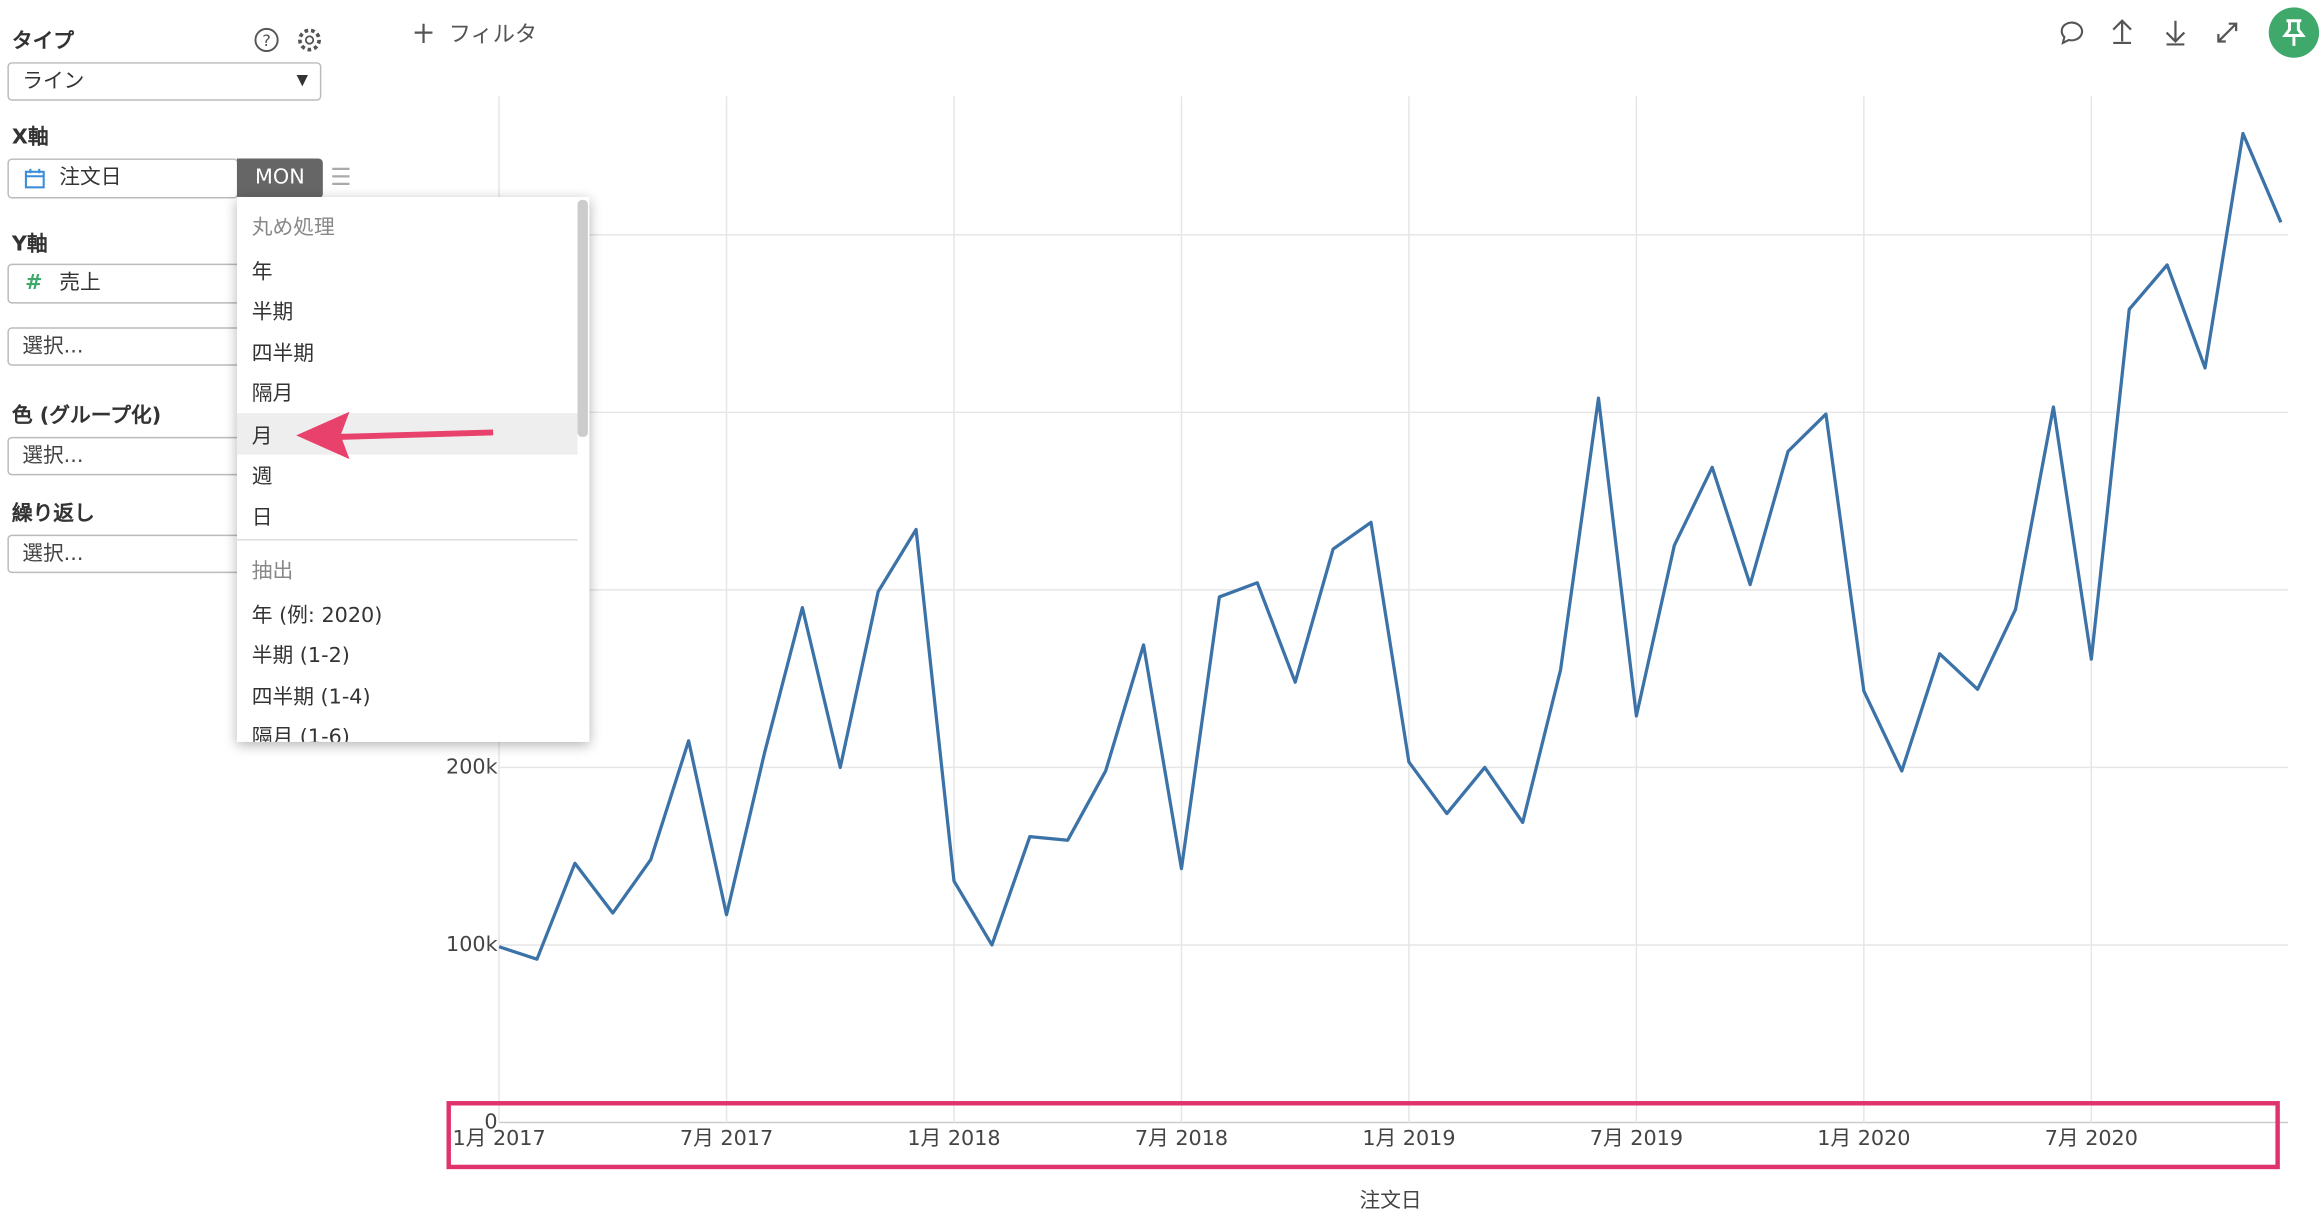 The width and height of the screenshot is (2322, 1230). I want to click on type-value: ライン, so click(53, 81).